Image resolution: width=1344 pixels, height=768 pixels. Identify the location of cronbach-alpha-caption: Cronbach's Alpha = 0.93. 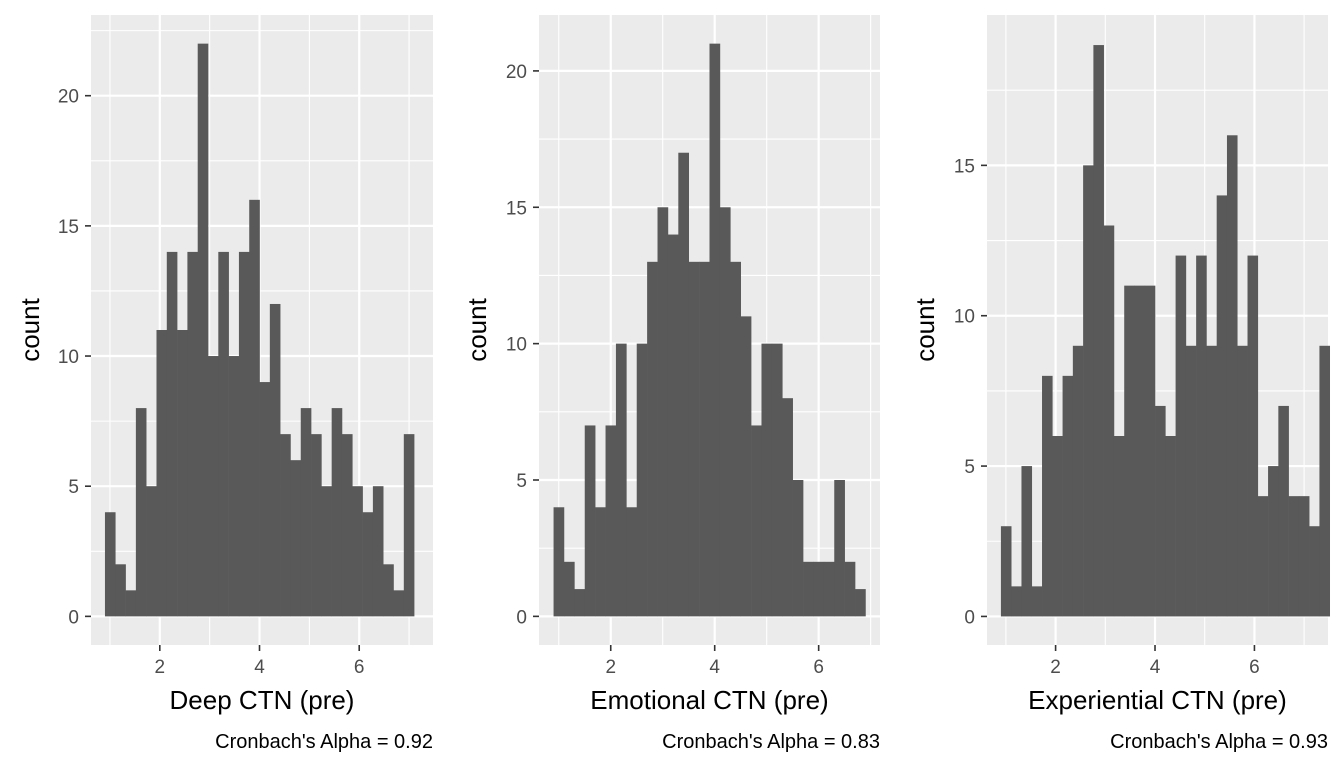
(1219, 742).